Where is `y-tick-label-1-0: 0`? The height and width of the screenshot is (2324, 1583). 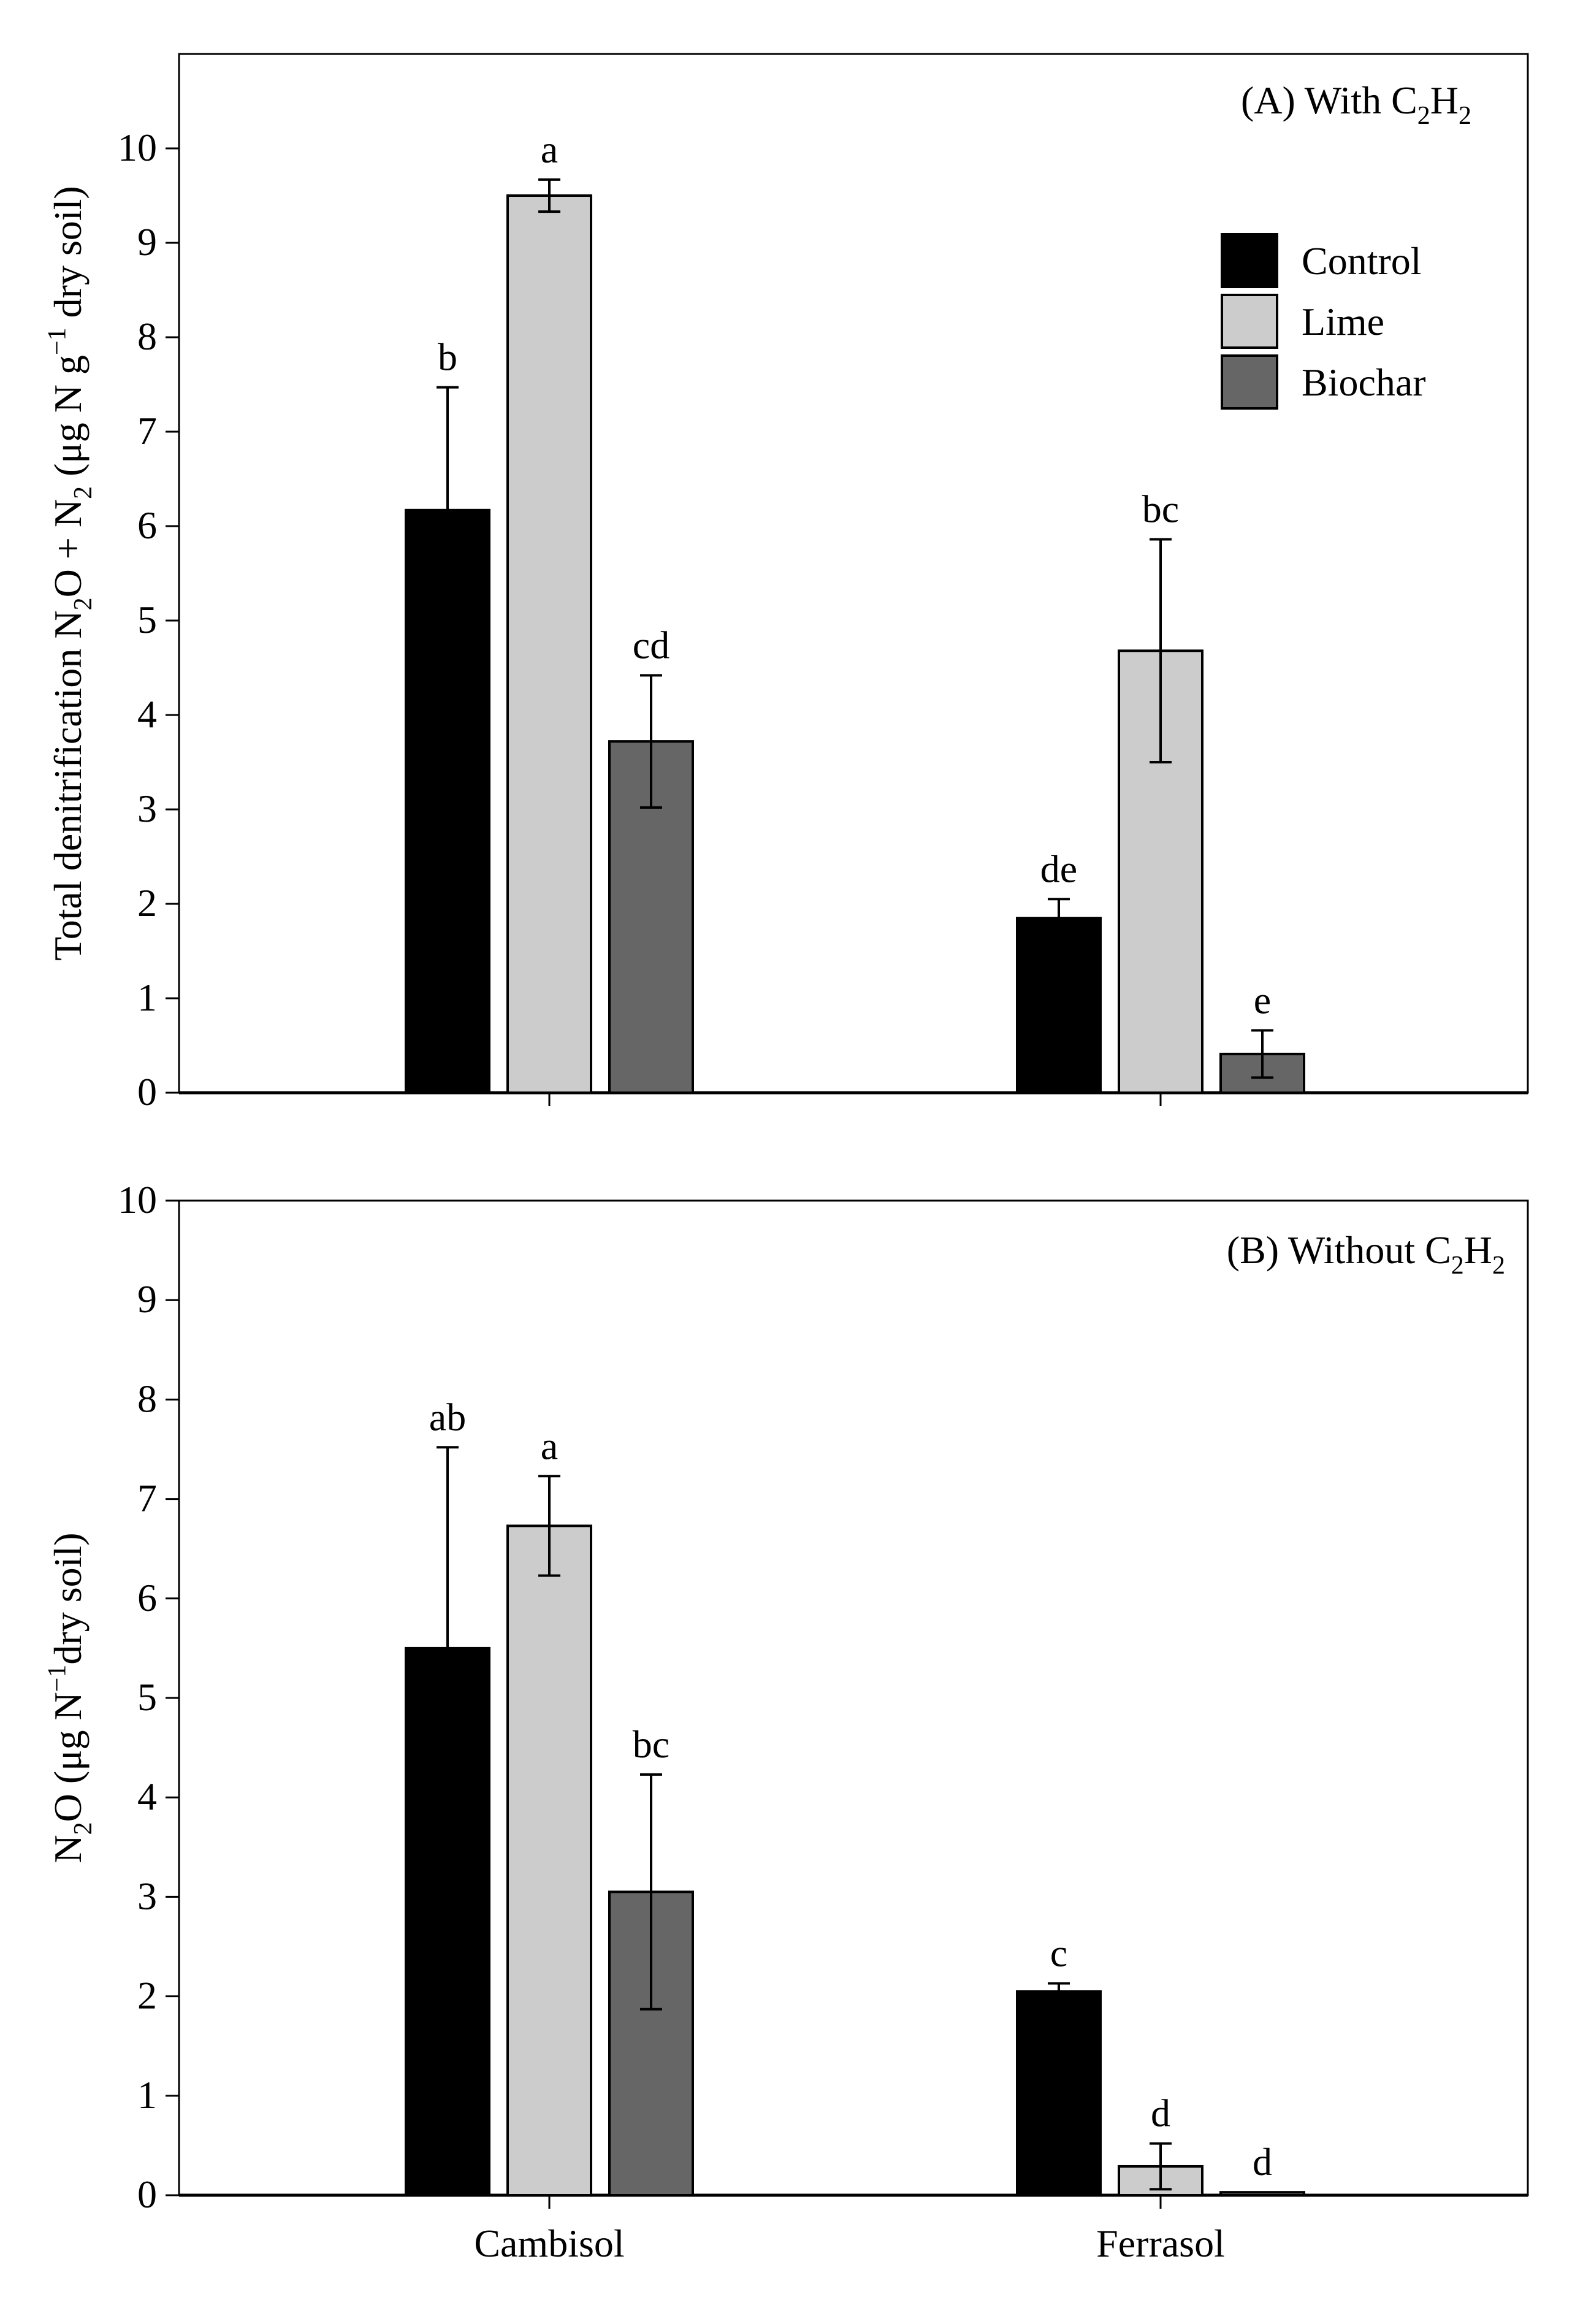
y-tick-label-1-0: 0 is located at coordinates (147, 2194).